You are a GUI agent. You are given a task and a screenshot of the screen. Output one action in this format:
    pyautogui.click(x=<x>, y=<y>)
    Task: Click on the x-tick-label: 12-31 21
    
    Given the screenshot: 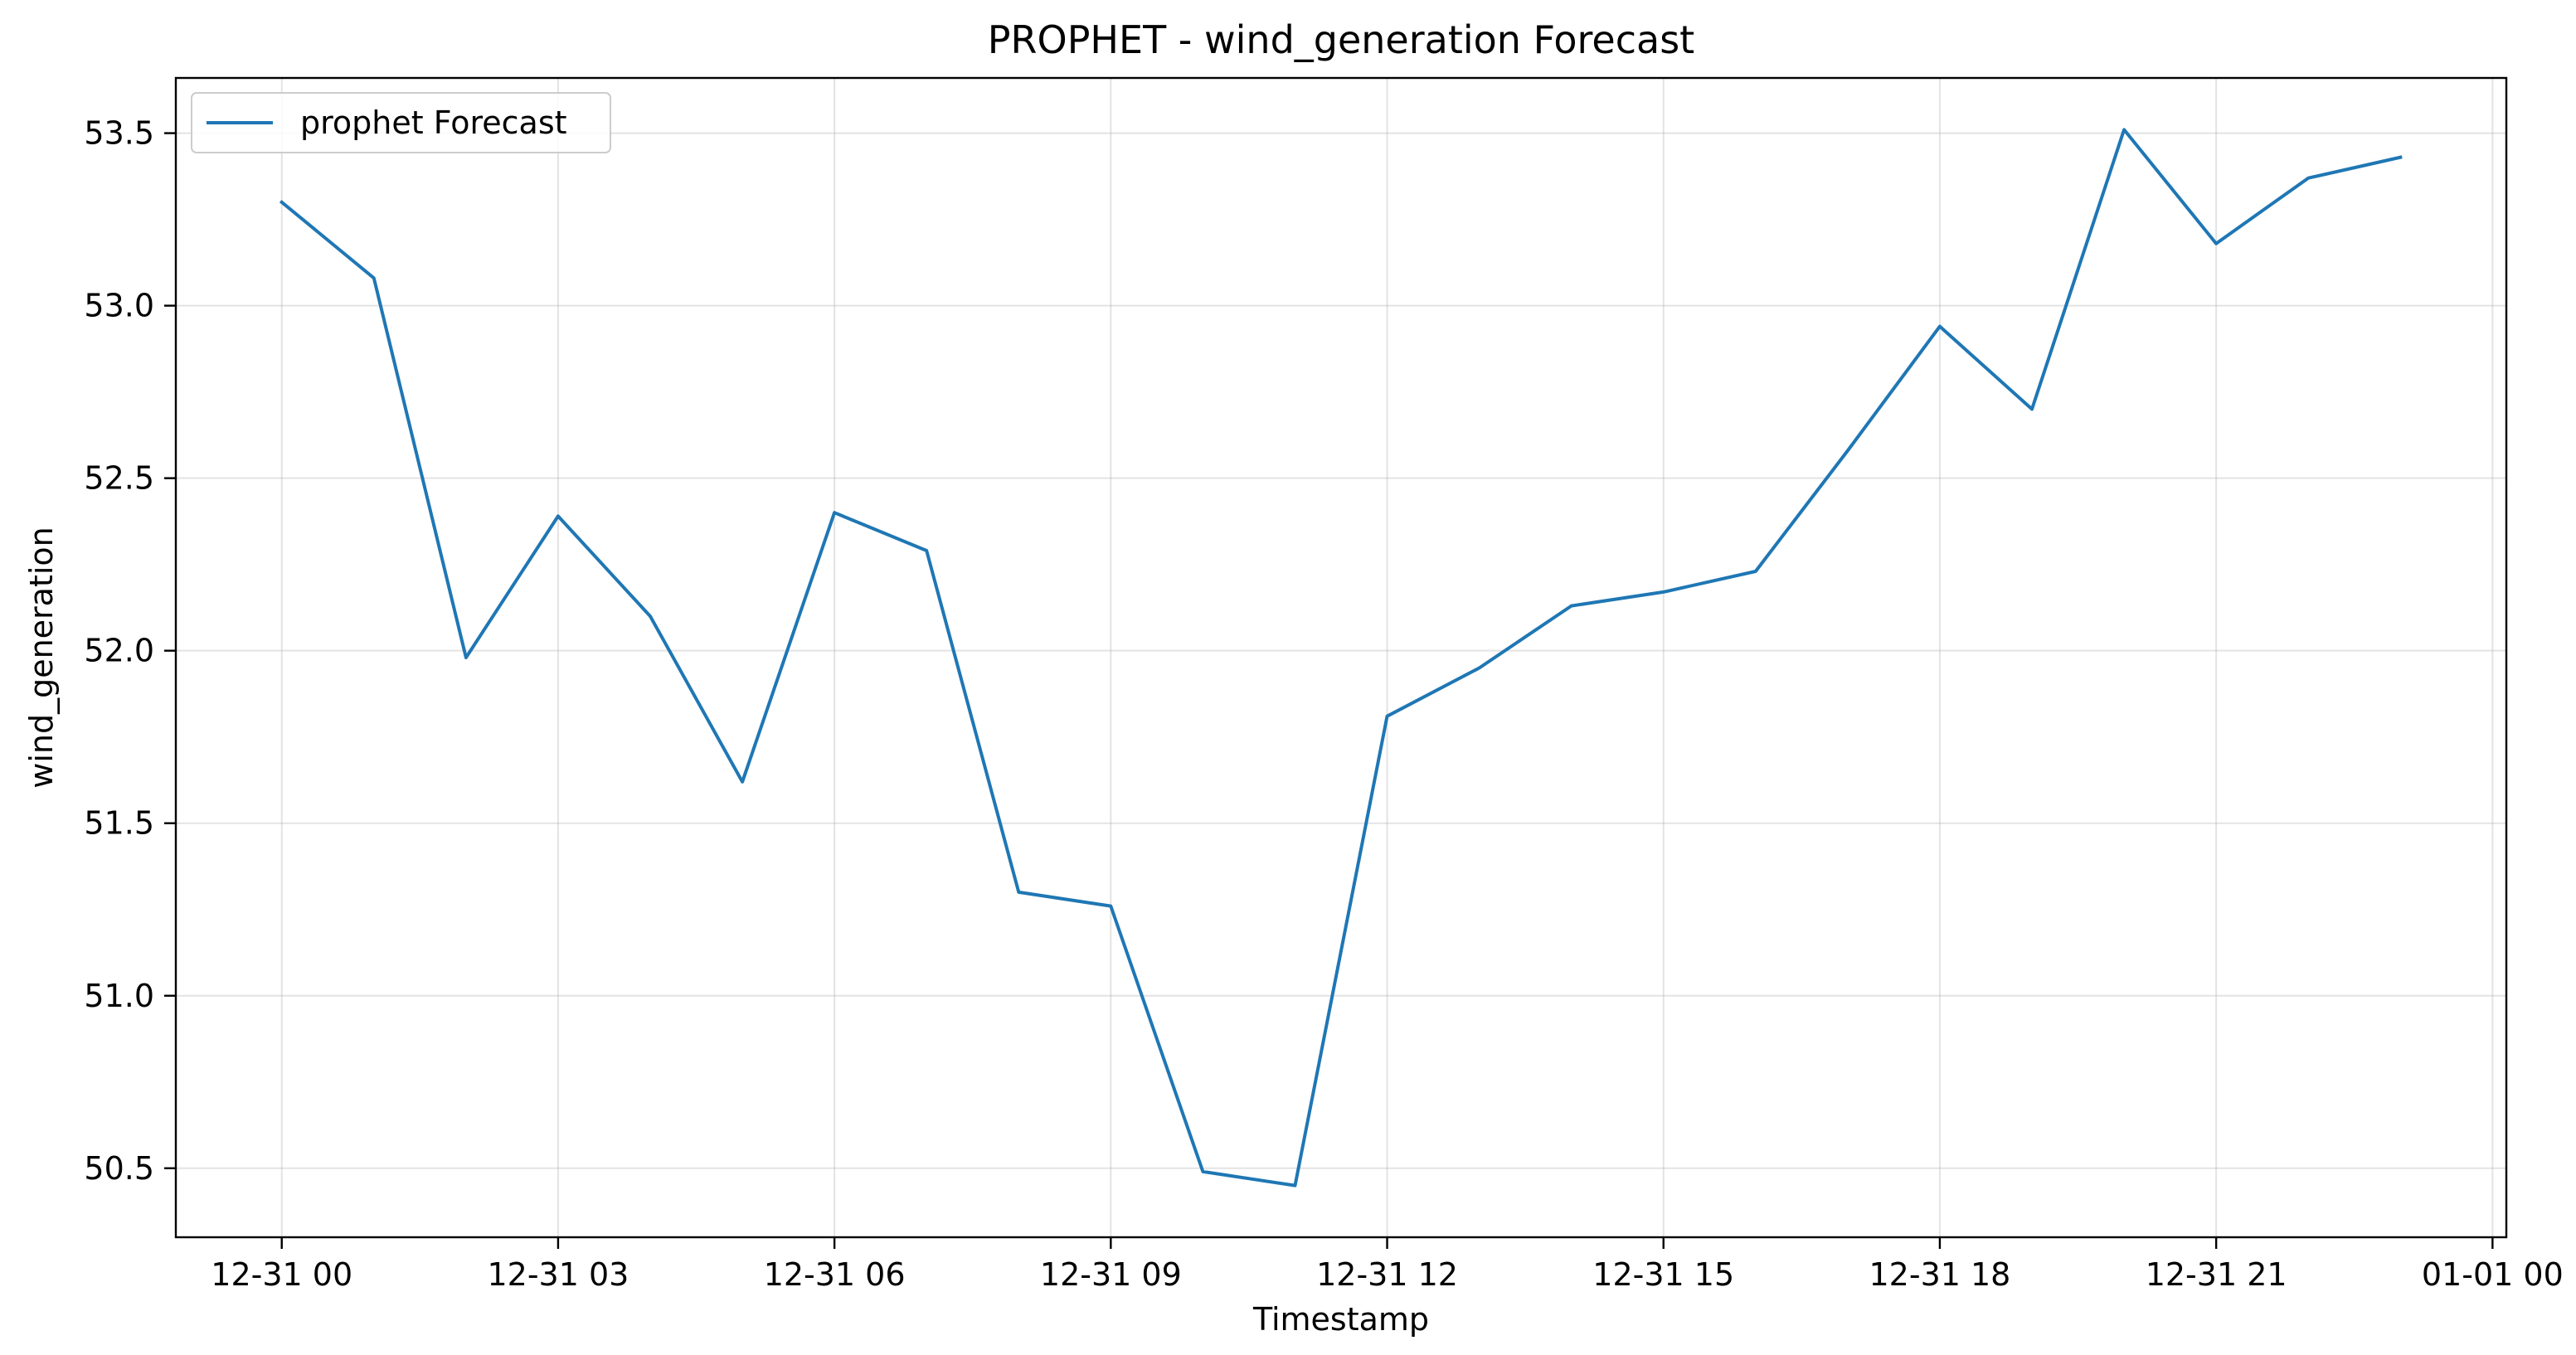 What is the action you would take?
    pyautogui.click(x=2216, y=1274)
    